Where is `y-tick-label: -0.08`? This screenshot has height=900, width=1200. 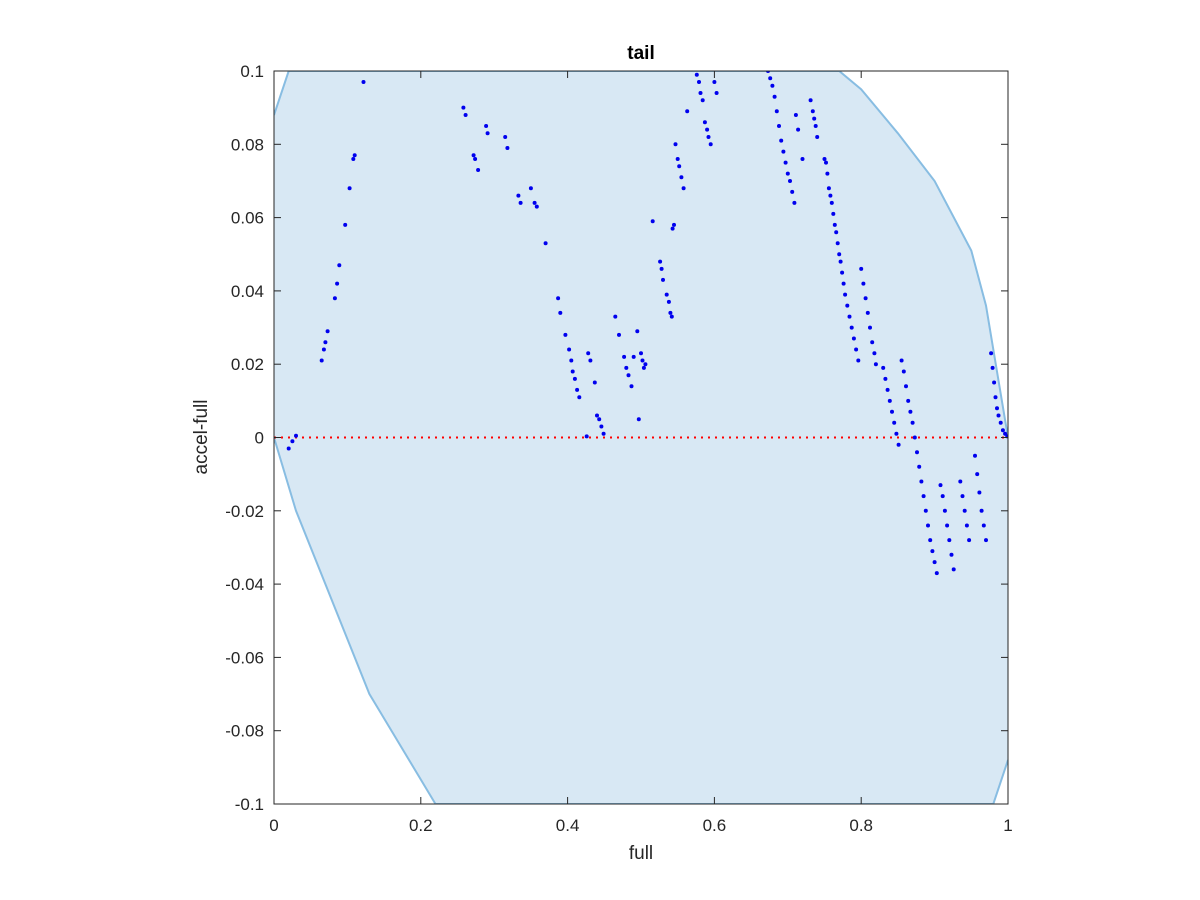 y-tick-label: -0.08 is located at coordinates (244, 731).